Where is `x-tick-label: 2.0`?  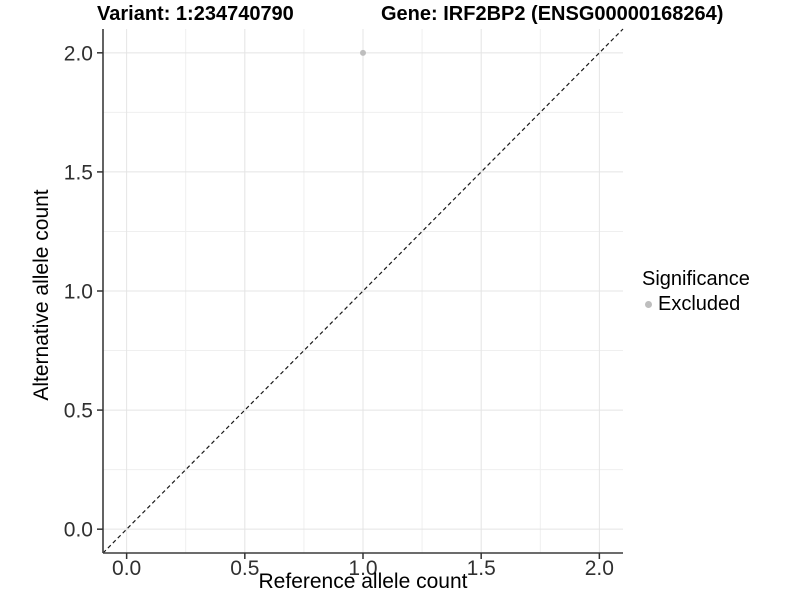
x-tick-label: 2.0 is located at coordinates (599, 568).